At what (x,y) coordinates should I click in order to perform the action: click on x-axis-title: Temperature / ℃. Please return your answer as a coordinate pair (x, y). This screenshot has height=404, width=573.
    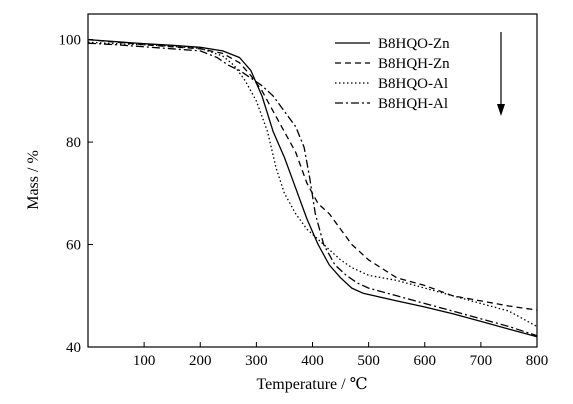
    Looking at the image, I should click on (312, 384).